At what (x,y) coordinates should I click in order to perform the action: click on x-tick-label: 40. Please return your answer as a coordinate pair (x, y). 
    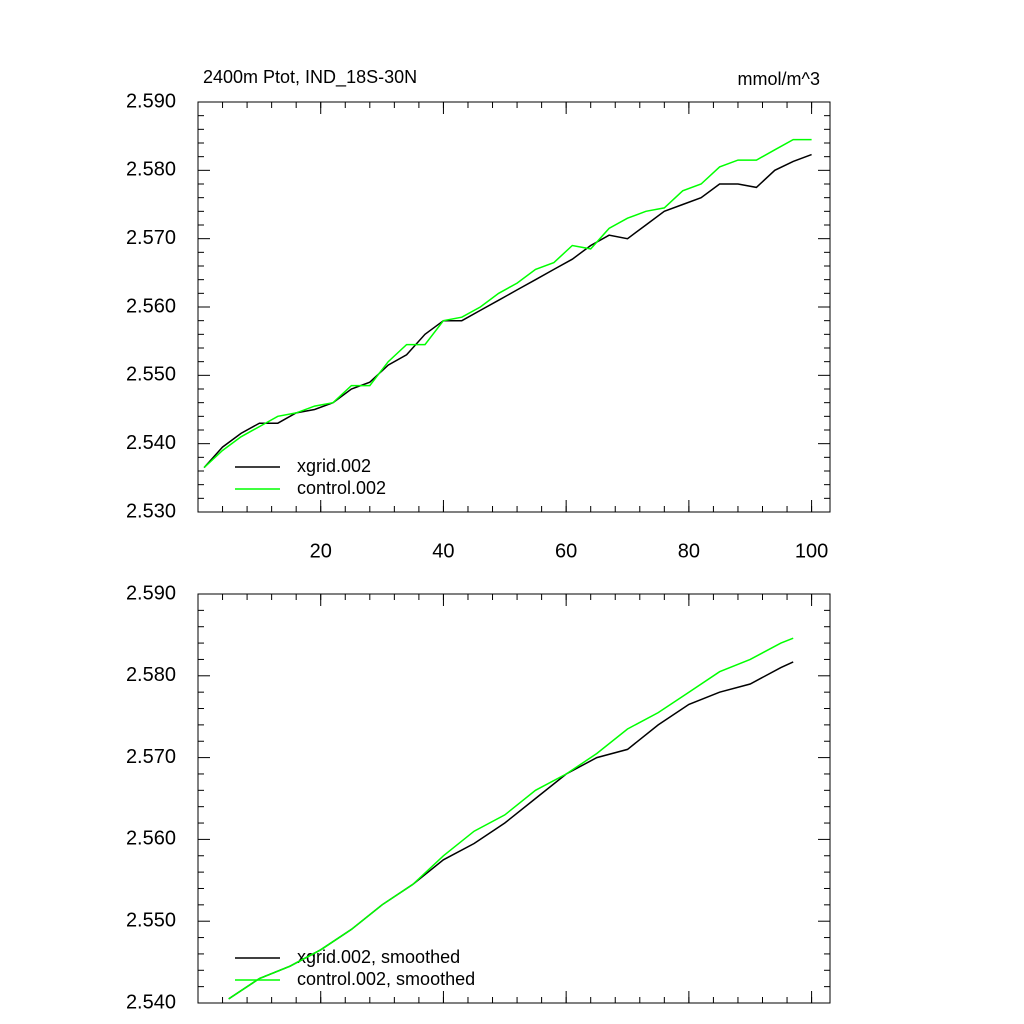
    Looking at the image, I should click on (443, 551).